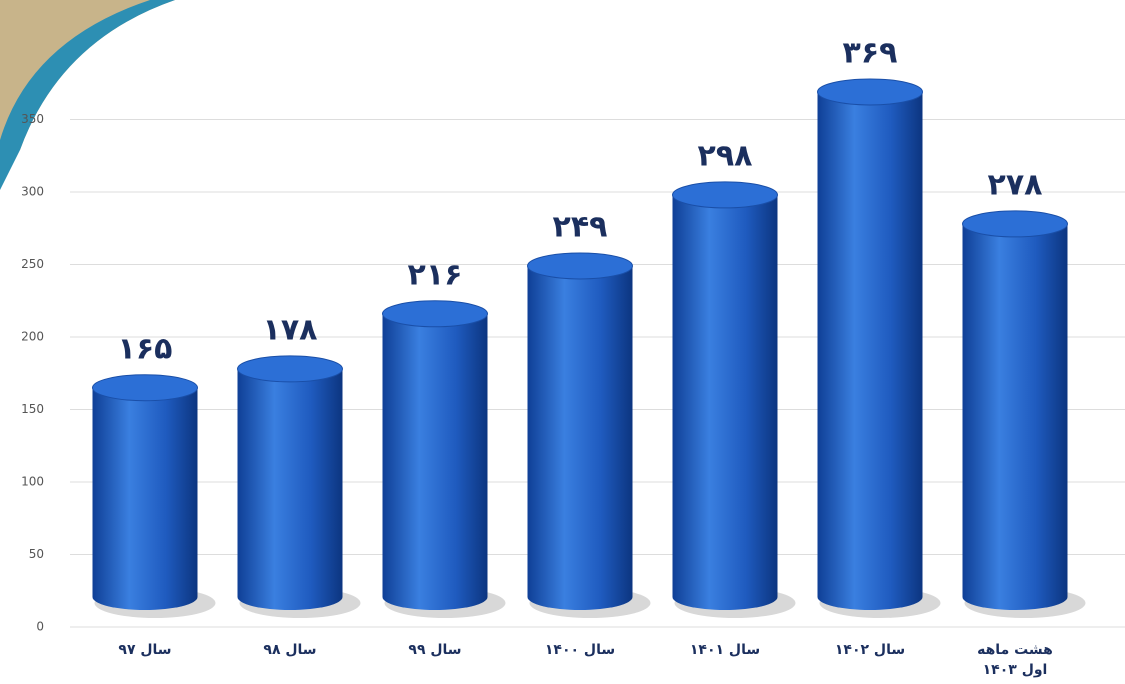 This screenshot has height=684, width=1125. Describe the element at coordinates (725, 155) in the screenshot. I see `value-label: ۲۹۸` at that location.